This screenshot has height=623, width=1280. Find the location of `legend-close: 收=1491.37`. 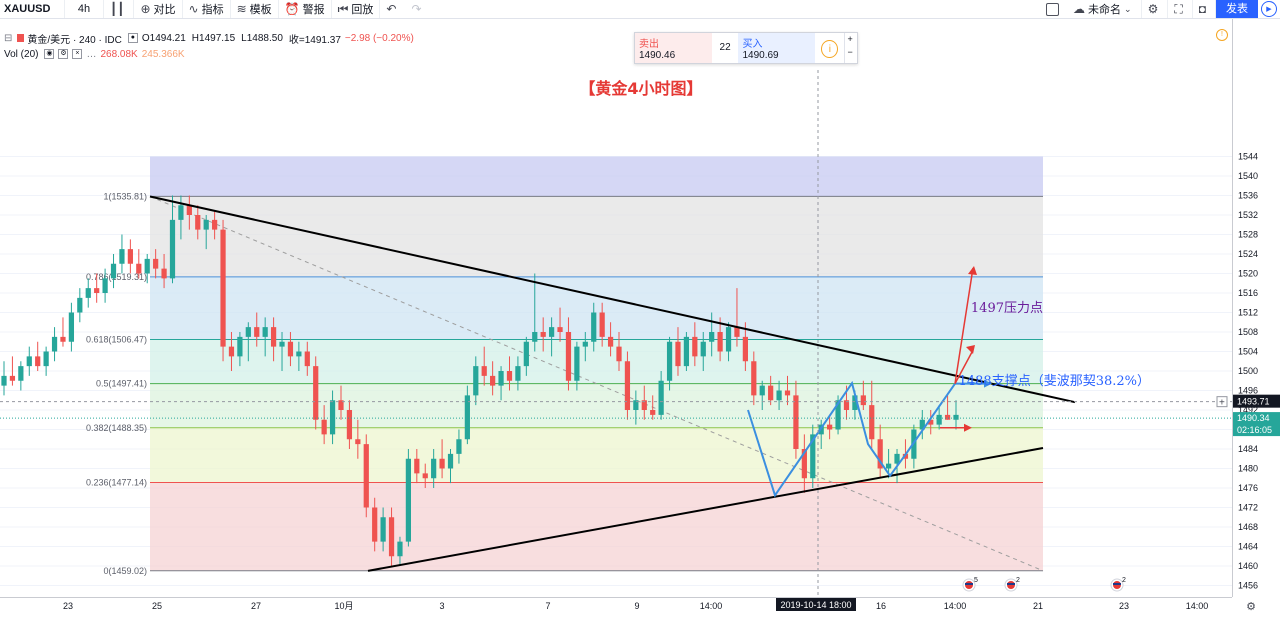

legend-close: 收=1491.37 is located at coordinates (314, 40).